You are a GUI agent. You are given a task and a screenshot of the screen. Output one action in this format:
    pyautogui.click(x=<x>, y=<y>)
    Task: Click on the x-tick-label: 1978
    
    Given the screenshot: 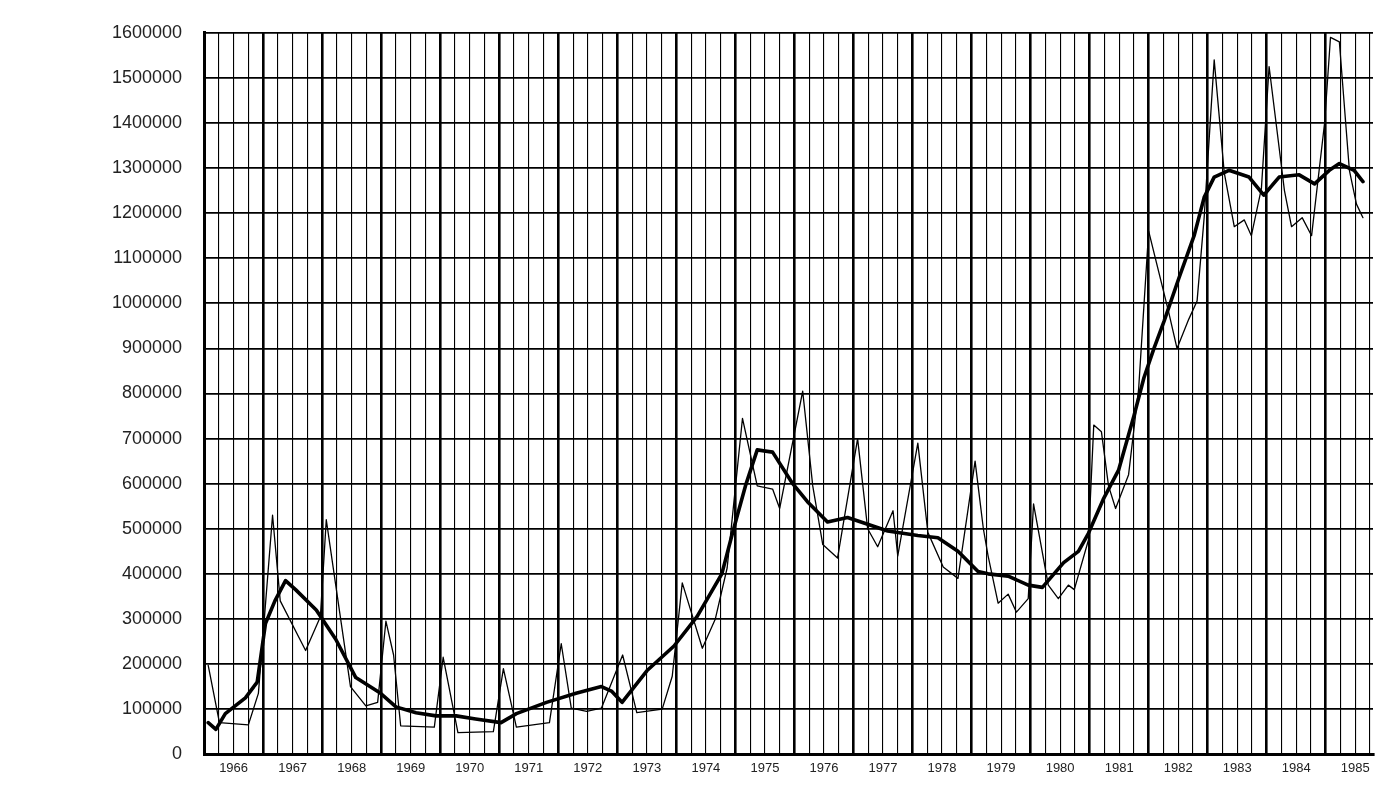 What is the action you would take?
    pyautogui.click(x=942, y=767)
    